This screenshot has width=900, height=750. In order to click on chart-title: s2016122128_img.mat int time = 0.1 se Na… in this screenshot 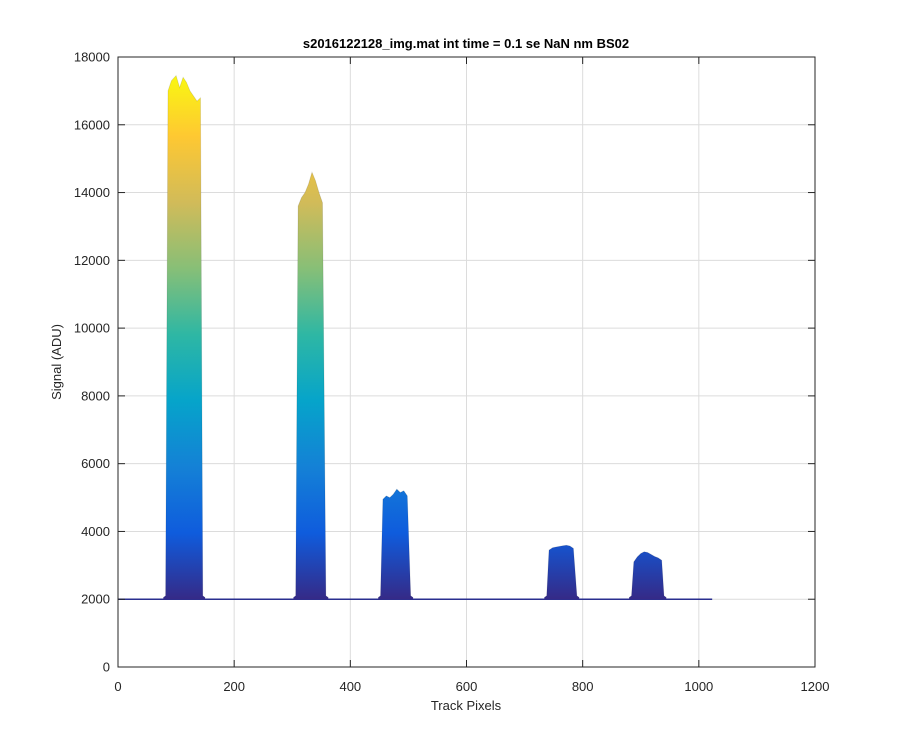, I will do `click(466, 43)`.